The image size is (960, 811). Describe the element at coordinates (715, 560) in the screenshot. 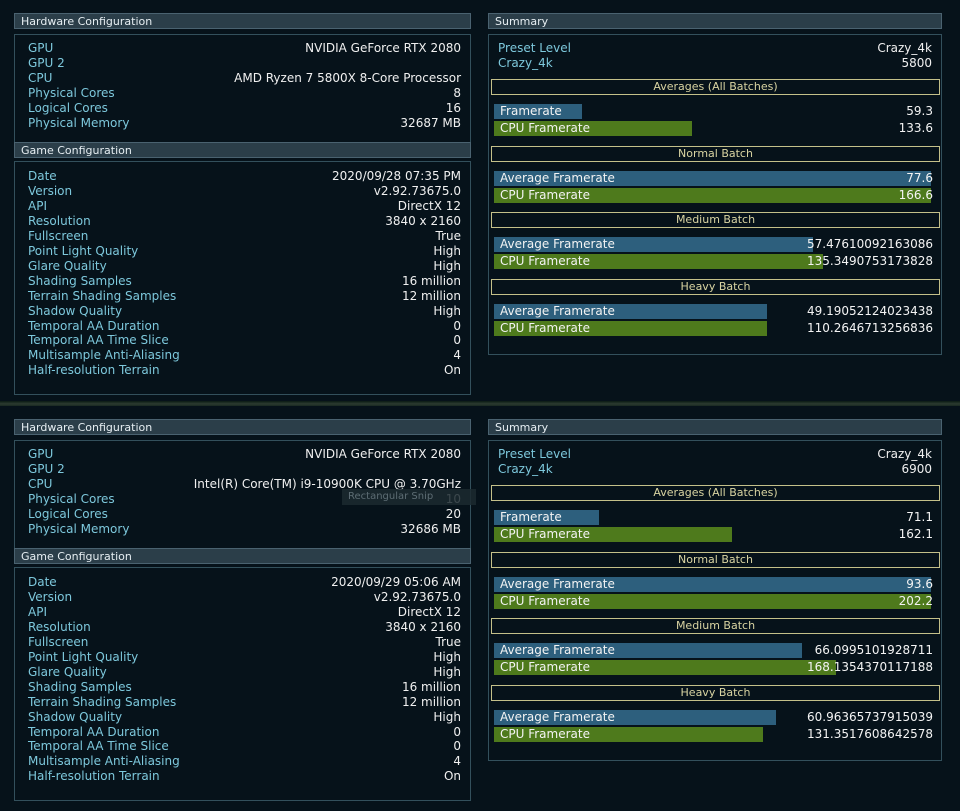

I see `batch-section-header: Normal Batch` at that location.